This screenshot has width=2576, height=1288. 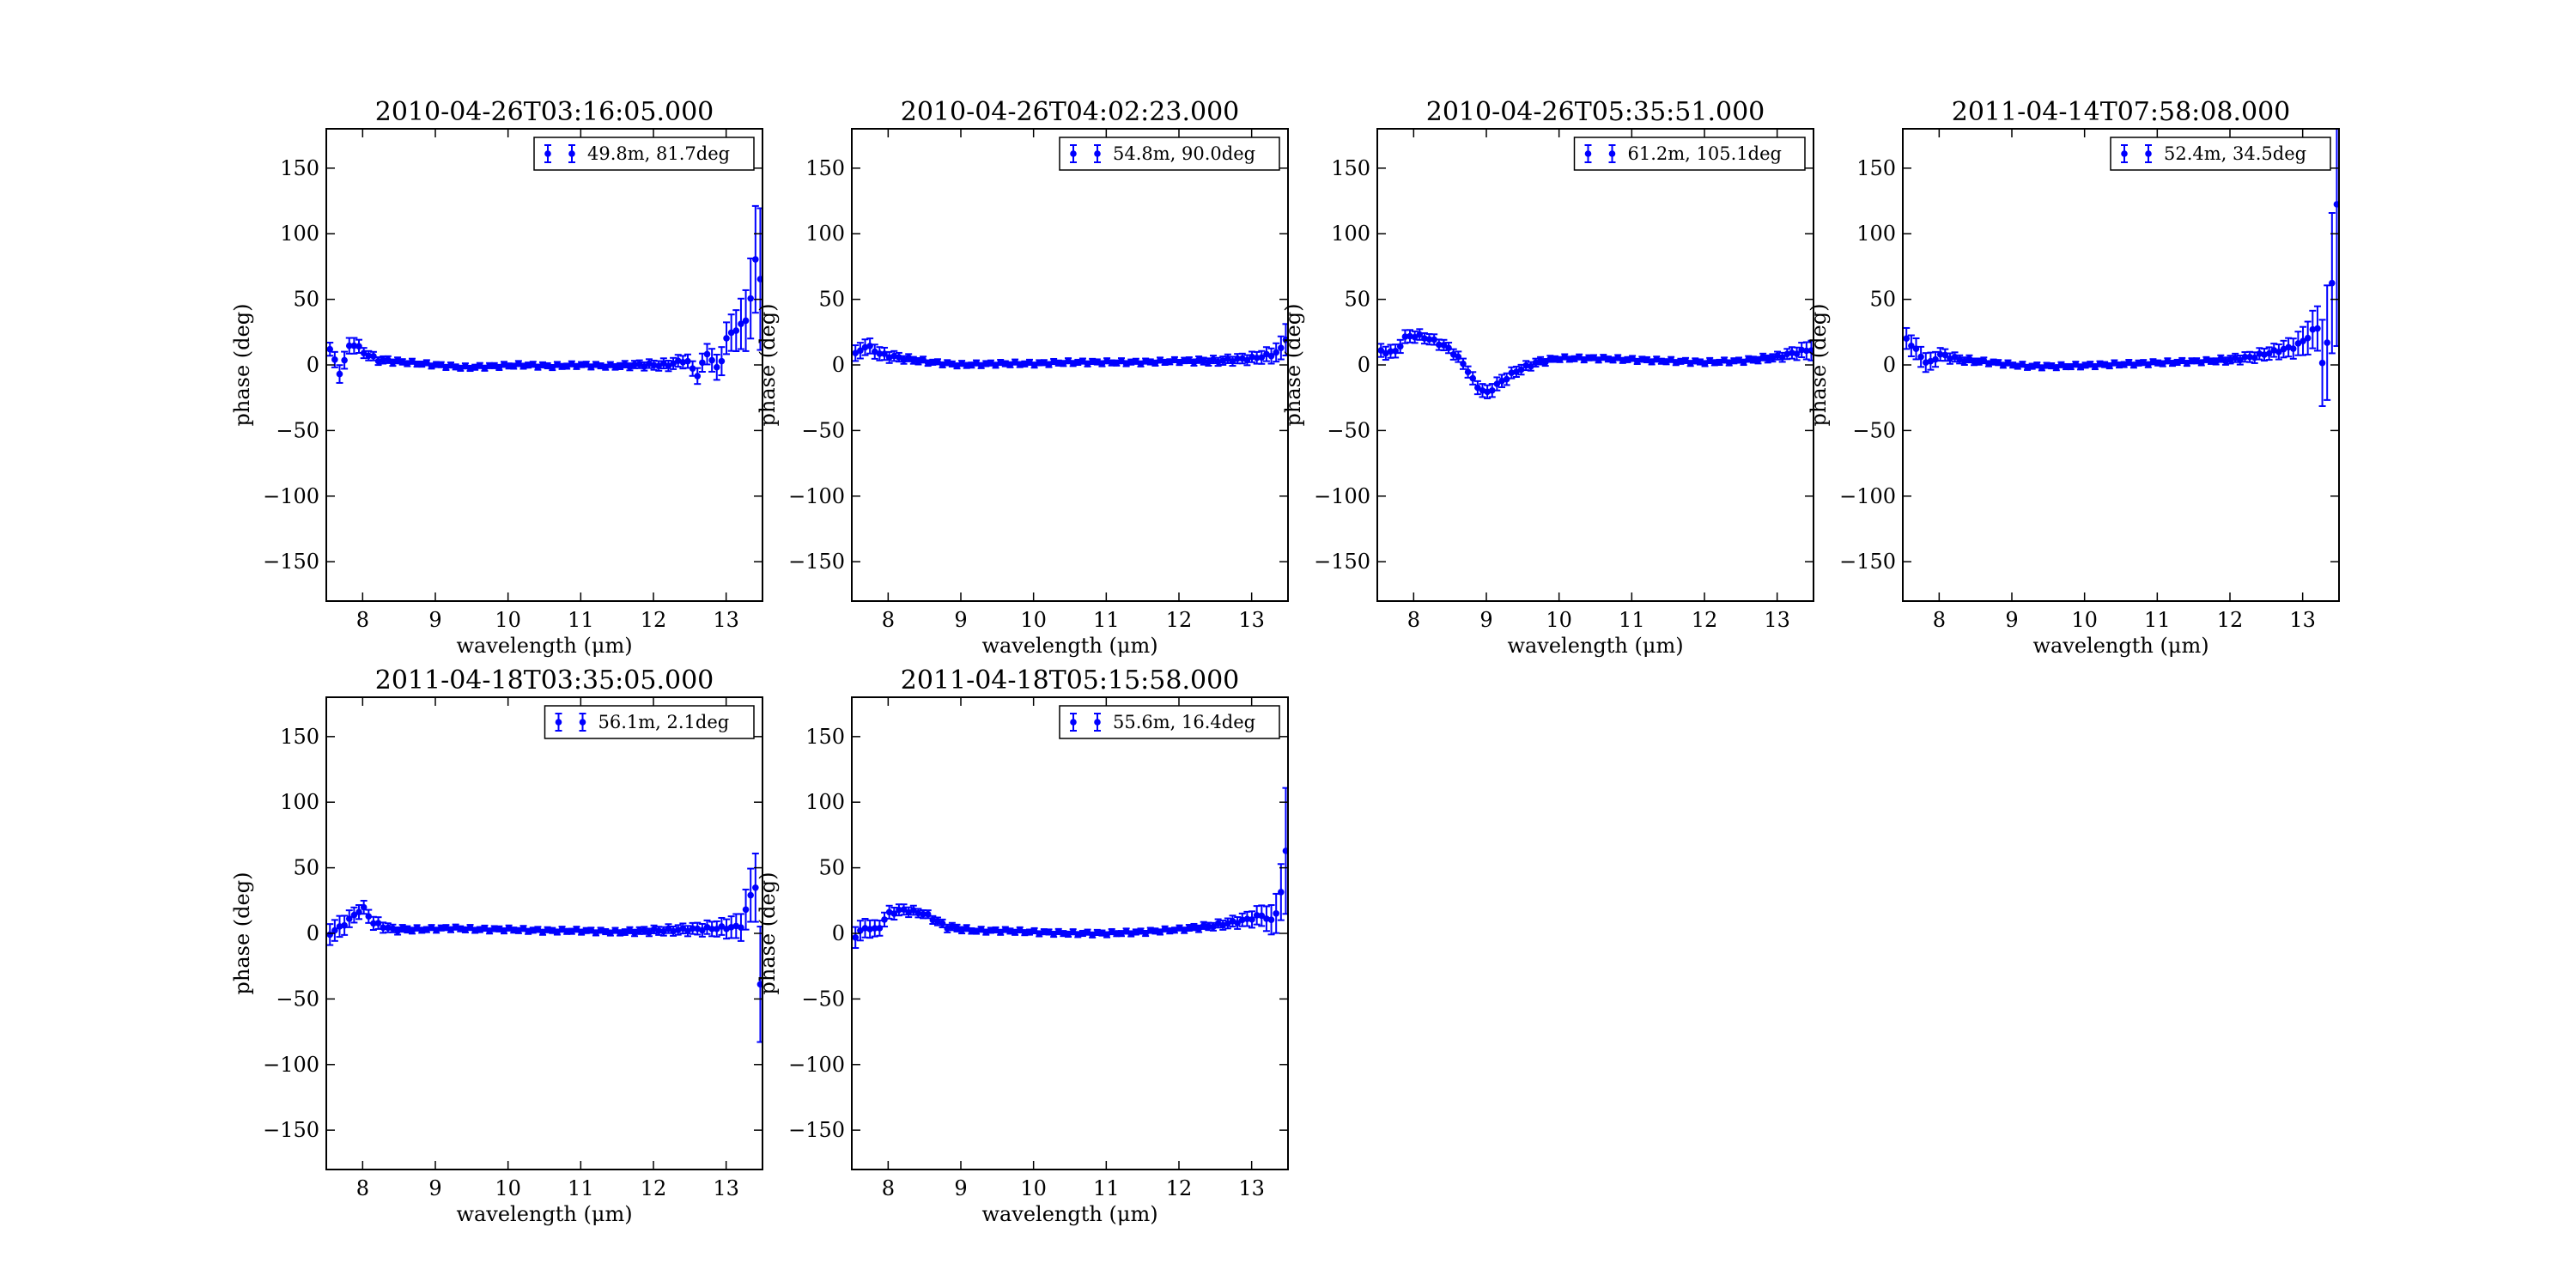 I want to click on y-tick-label: 100, so click(x=300, y=802).